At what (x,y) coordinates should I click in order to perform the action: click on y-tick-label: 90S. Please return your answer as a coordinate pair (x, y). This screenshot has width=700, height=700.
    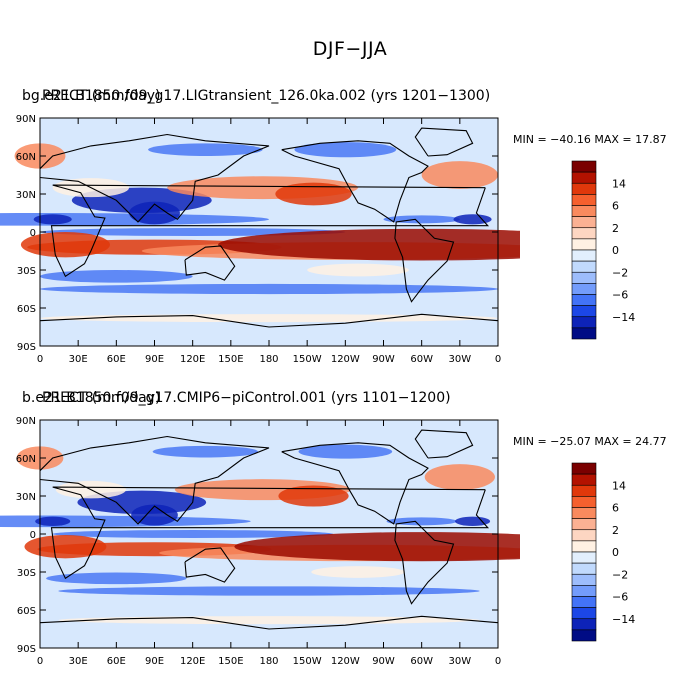
    Looking at the image, I should click on (26, 347).